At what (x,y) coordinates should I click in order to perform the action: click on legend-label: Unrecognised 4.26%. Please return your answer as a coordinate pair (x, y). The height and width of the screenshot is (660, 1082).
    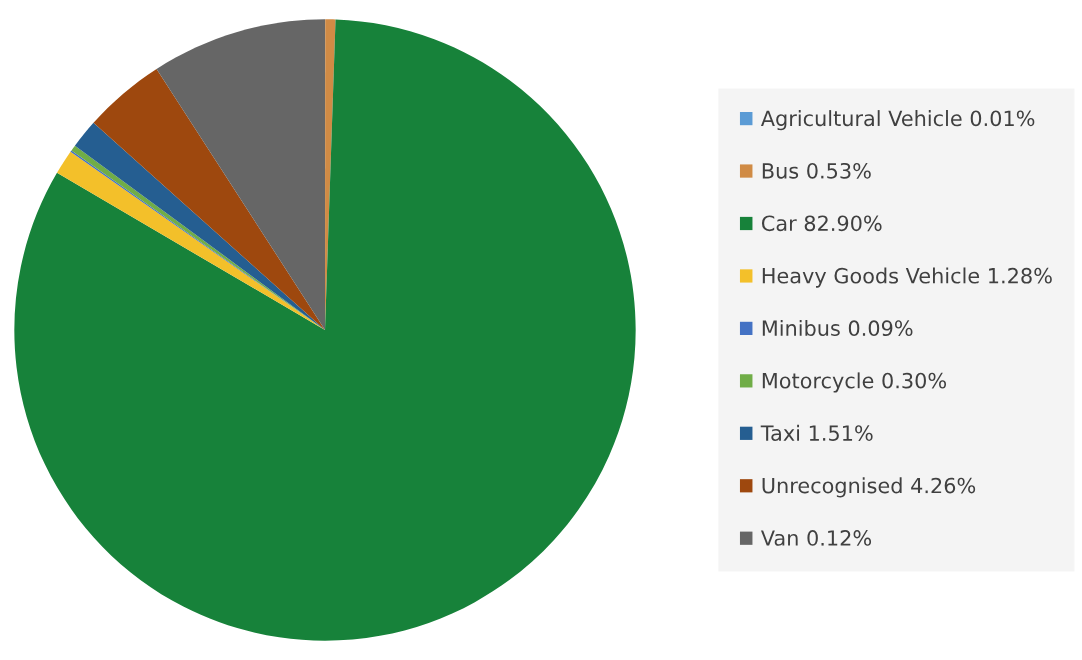
    Looking at the image, I should click on (869, 487).